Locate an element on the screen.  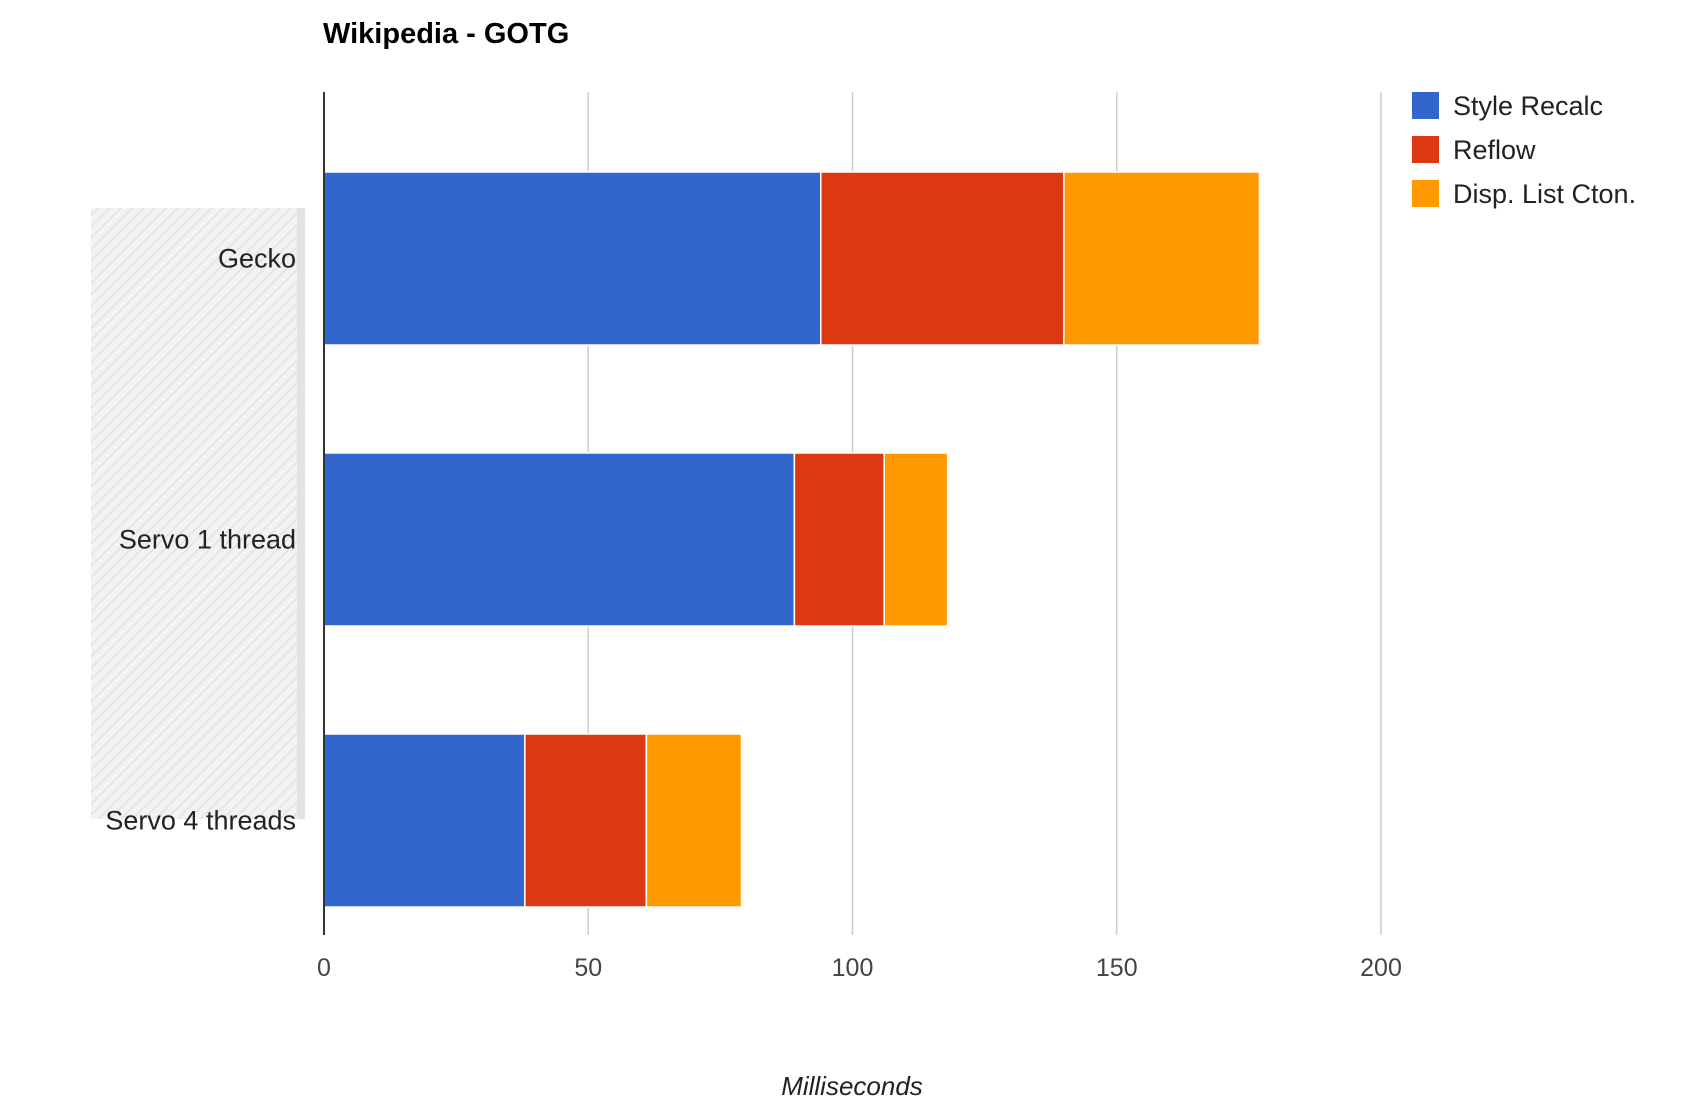
tick-labels: 0 50 100 150 200 is located at coordinates (859, 968).